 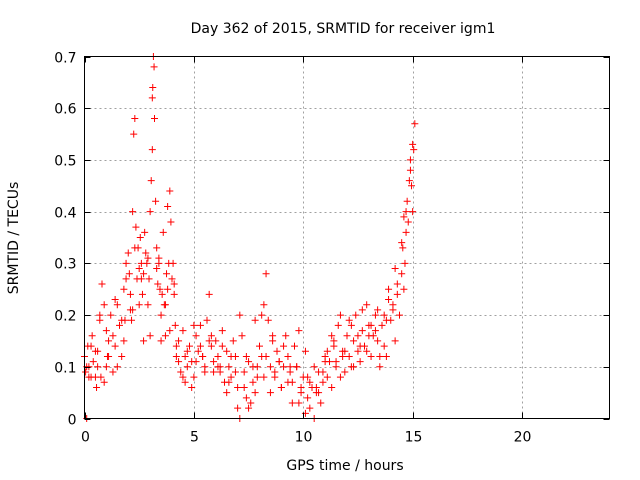 I want to click on x-tick-label: 5, so click(x=194, y=438).